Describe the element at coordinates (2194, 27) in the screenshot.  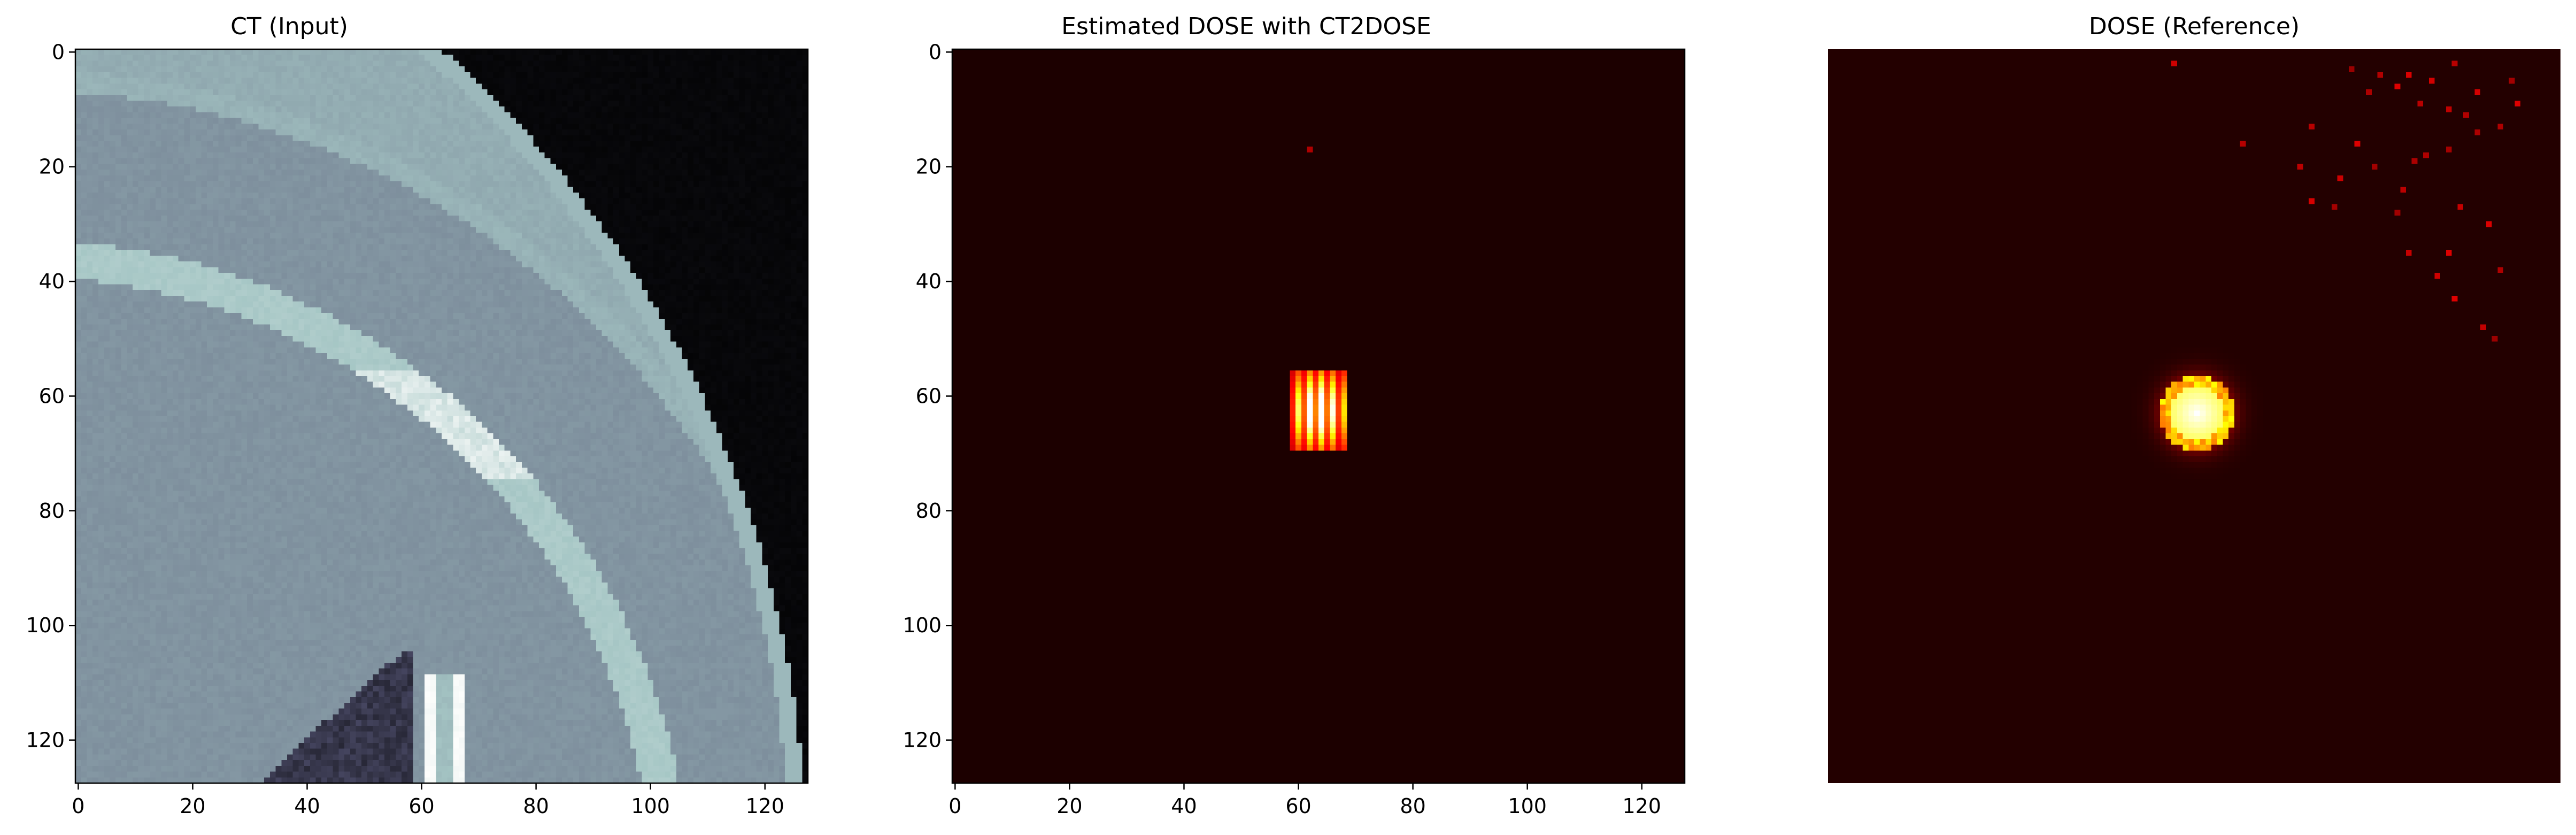
I see `panel-title-dose-reference: DOSE (Reference)` at that location.